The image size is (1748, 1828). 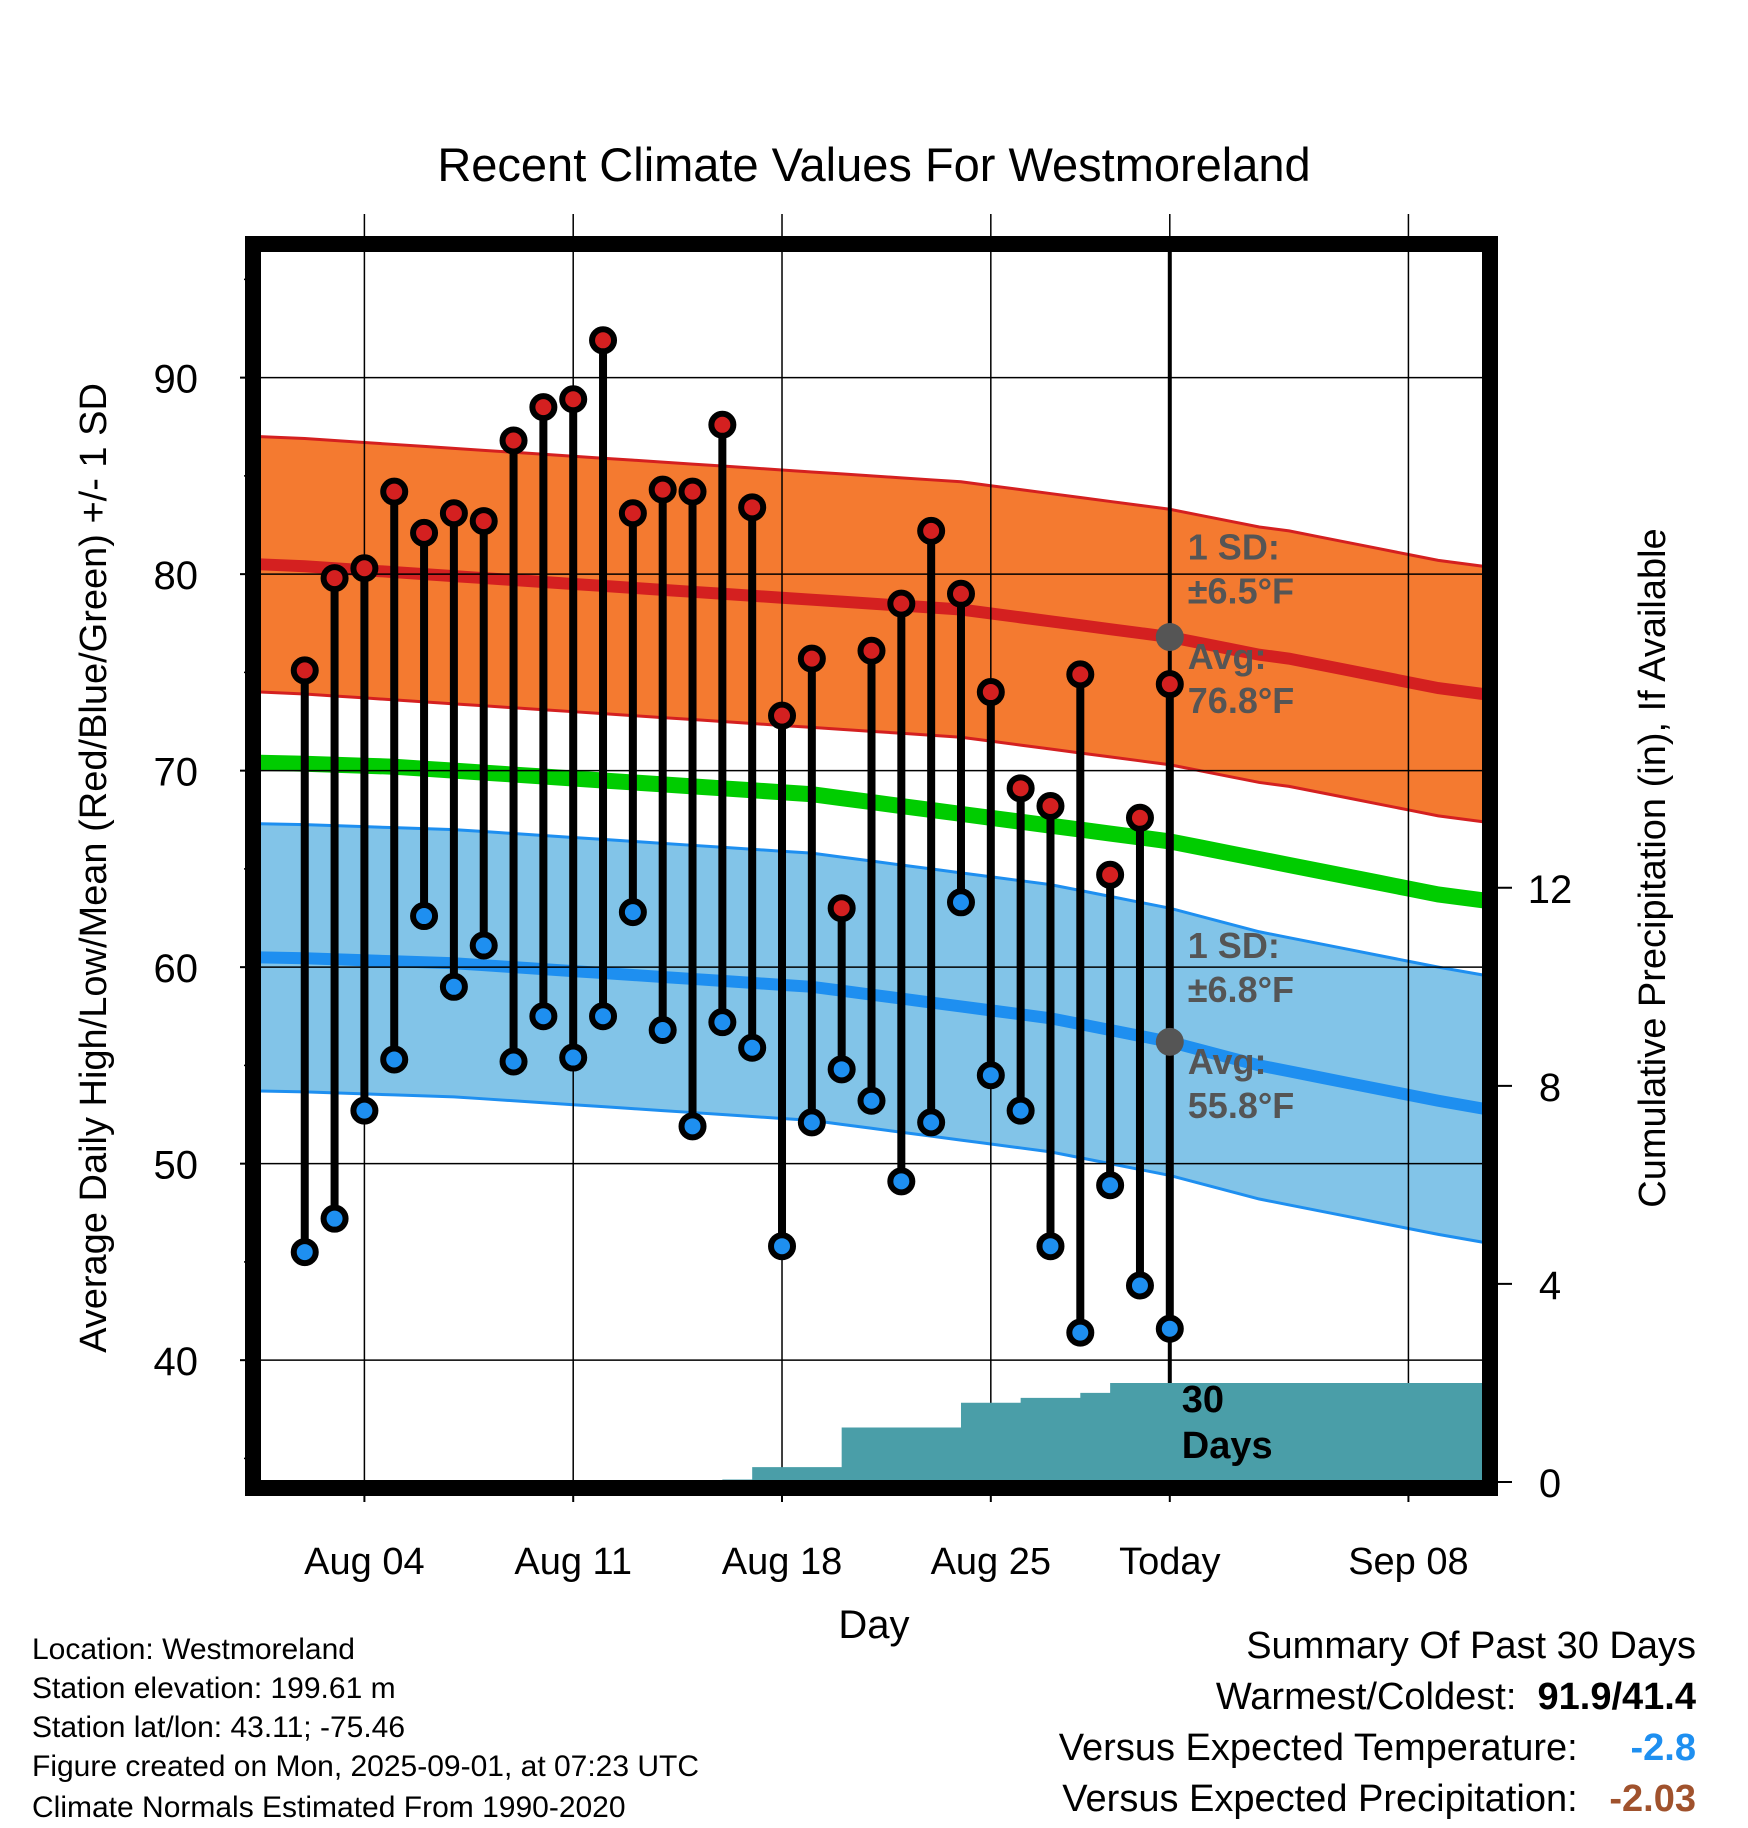 What do you see at coordinates (1550, 890) in the screenshot?
I see `y2-tick-label: 12` at bounding box center [1550, 890].